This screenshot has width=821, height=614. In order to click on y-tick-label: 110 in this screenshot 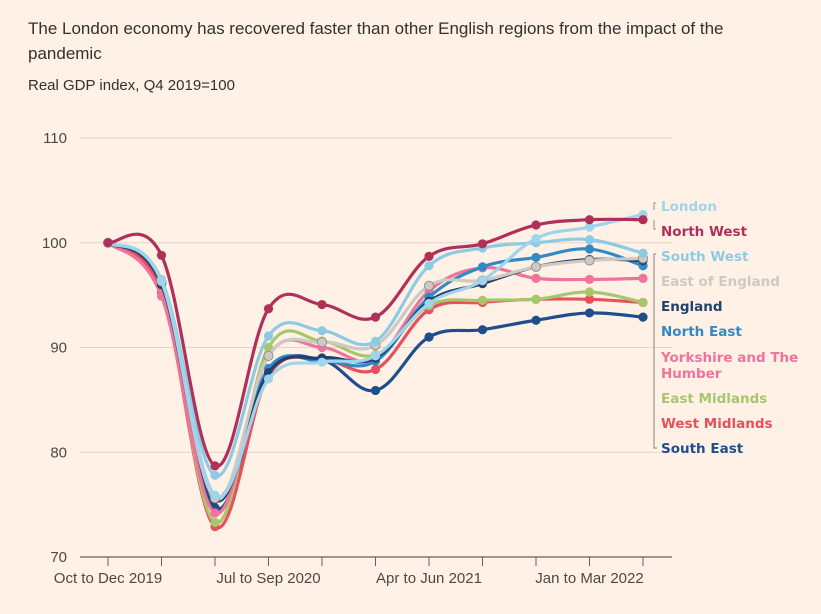, I will do `click(55, 138)`.